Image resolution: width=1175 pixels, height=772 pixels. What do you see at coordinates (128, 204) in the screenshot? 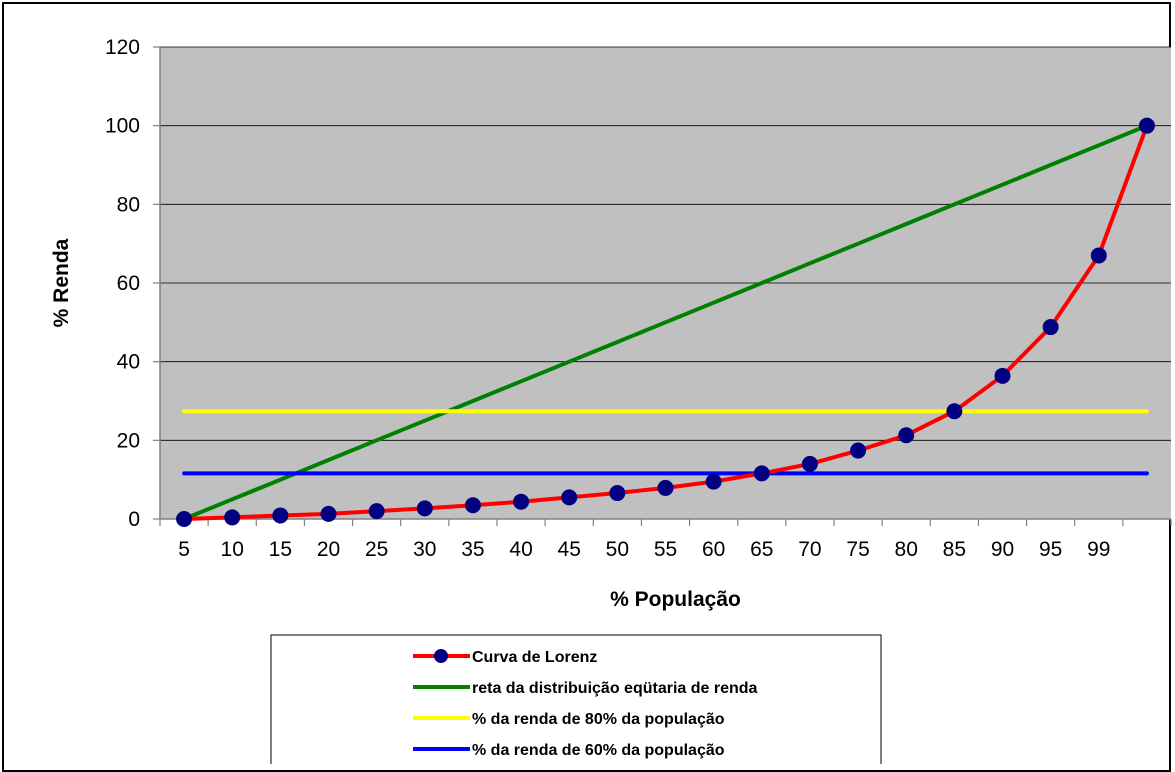
I see `y-tick-label-80: 80` at bounding box center [128, 204].